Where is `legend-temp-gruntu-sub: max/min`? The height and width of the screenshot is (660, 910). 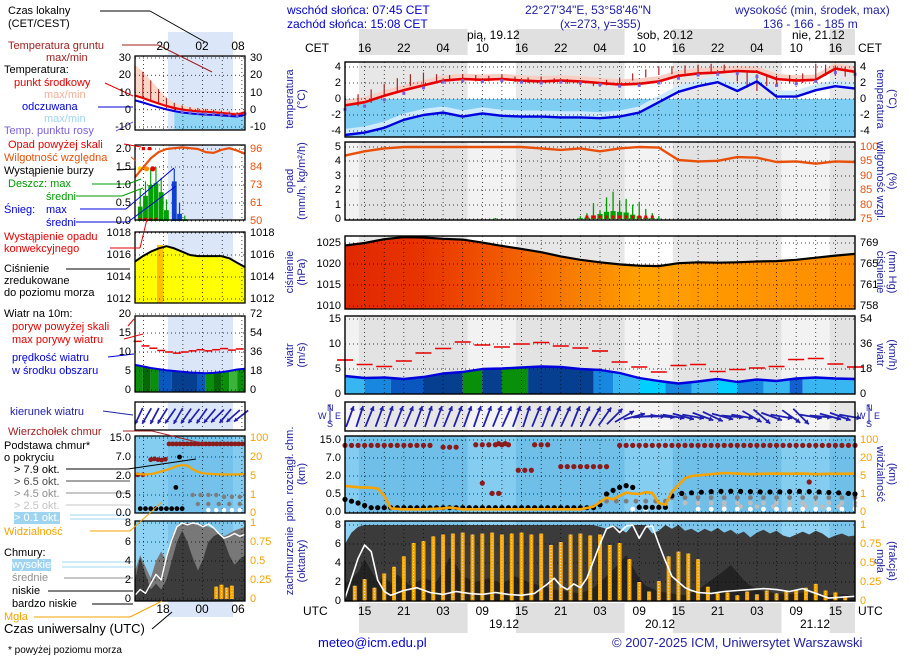 legend-temp-gruntu-sub: max/min is located at coordinates (67, 58).